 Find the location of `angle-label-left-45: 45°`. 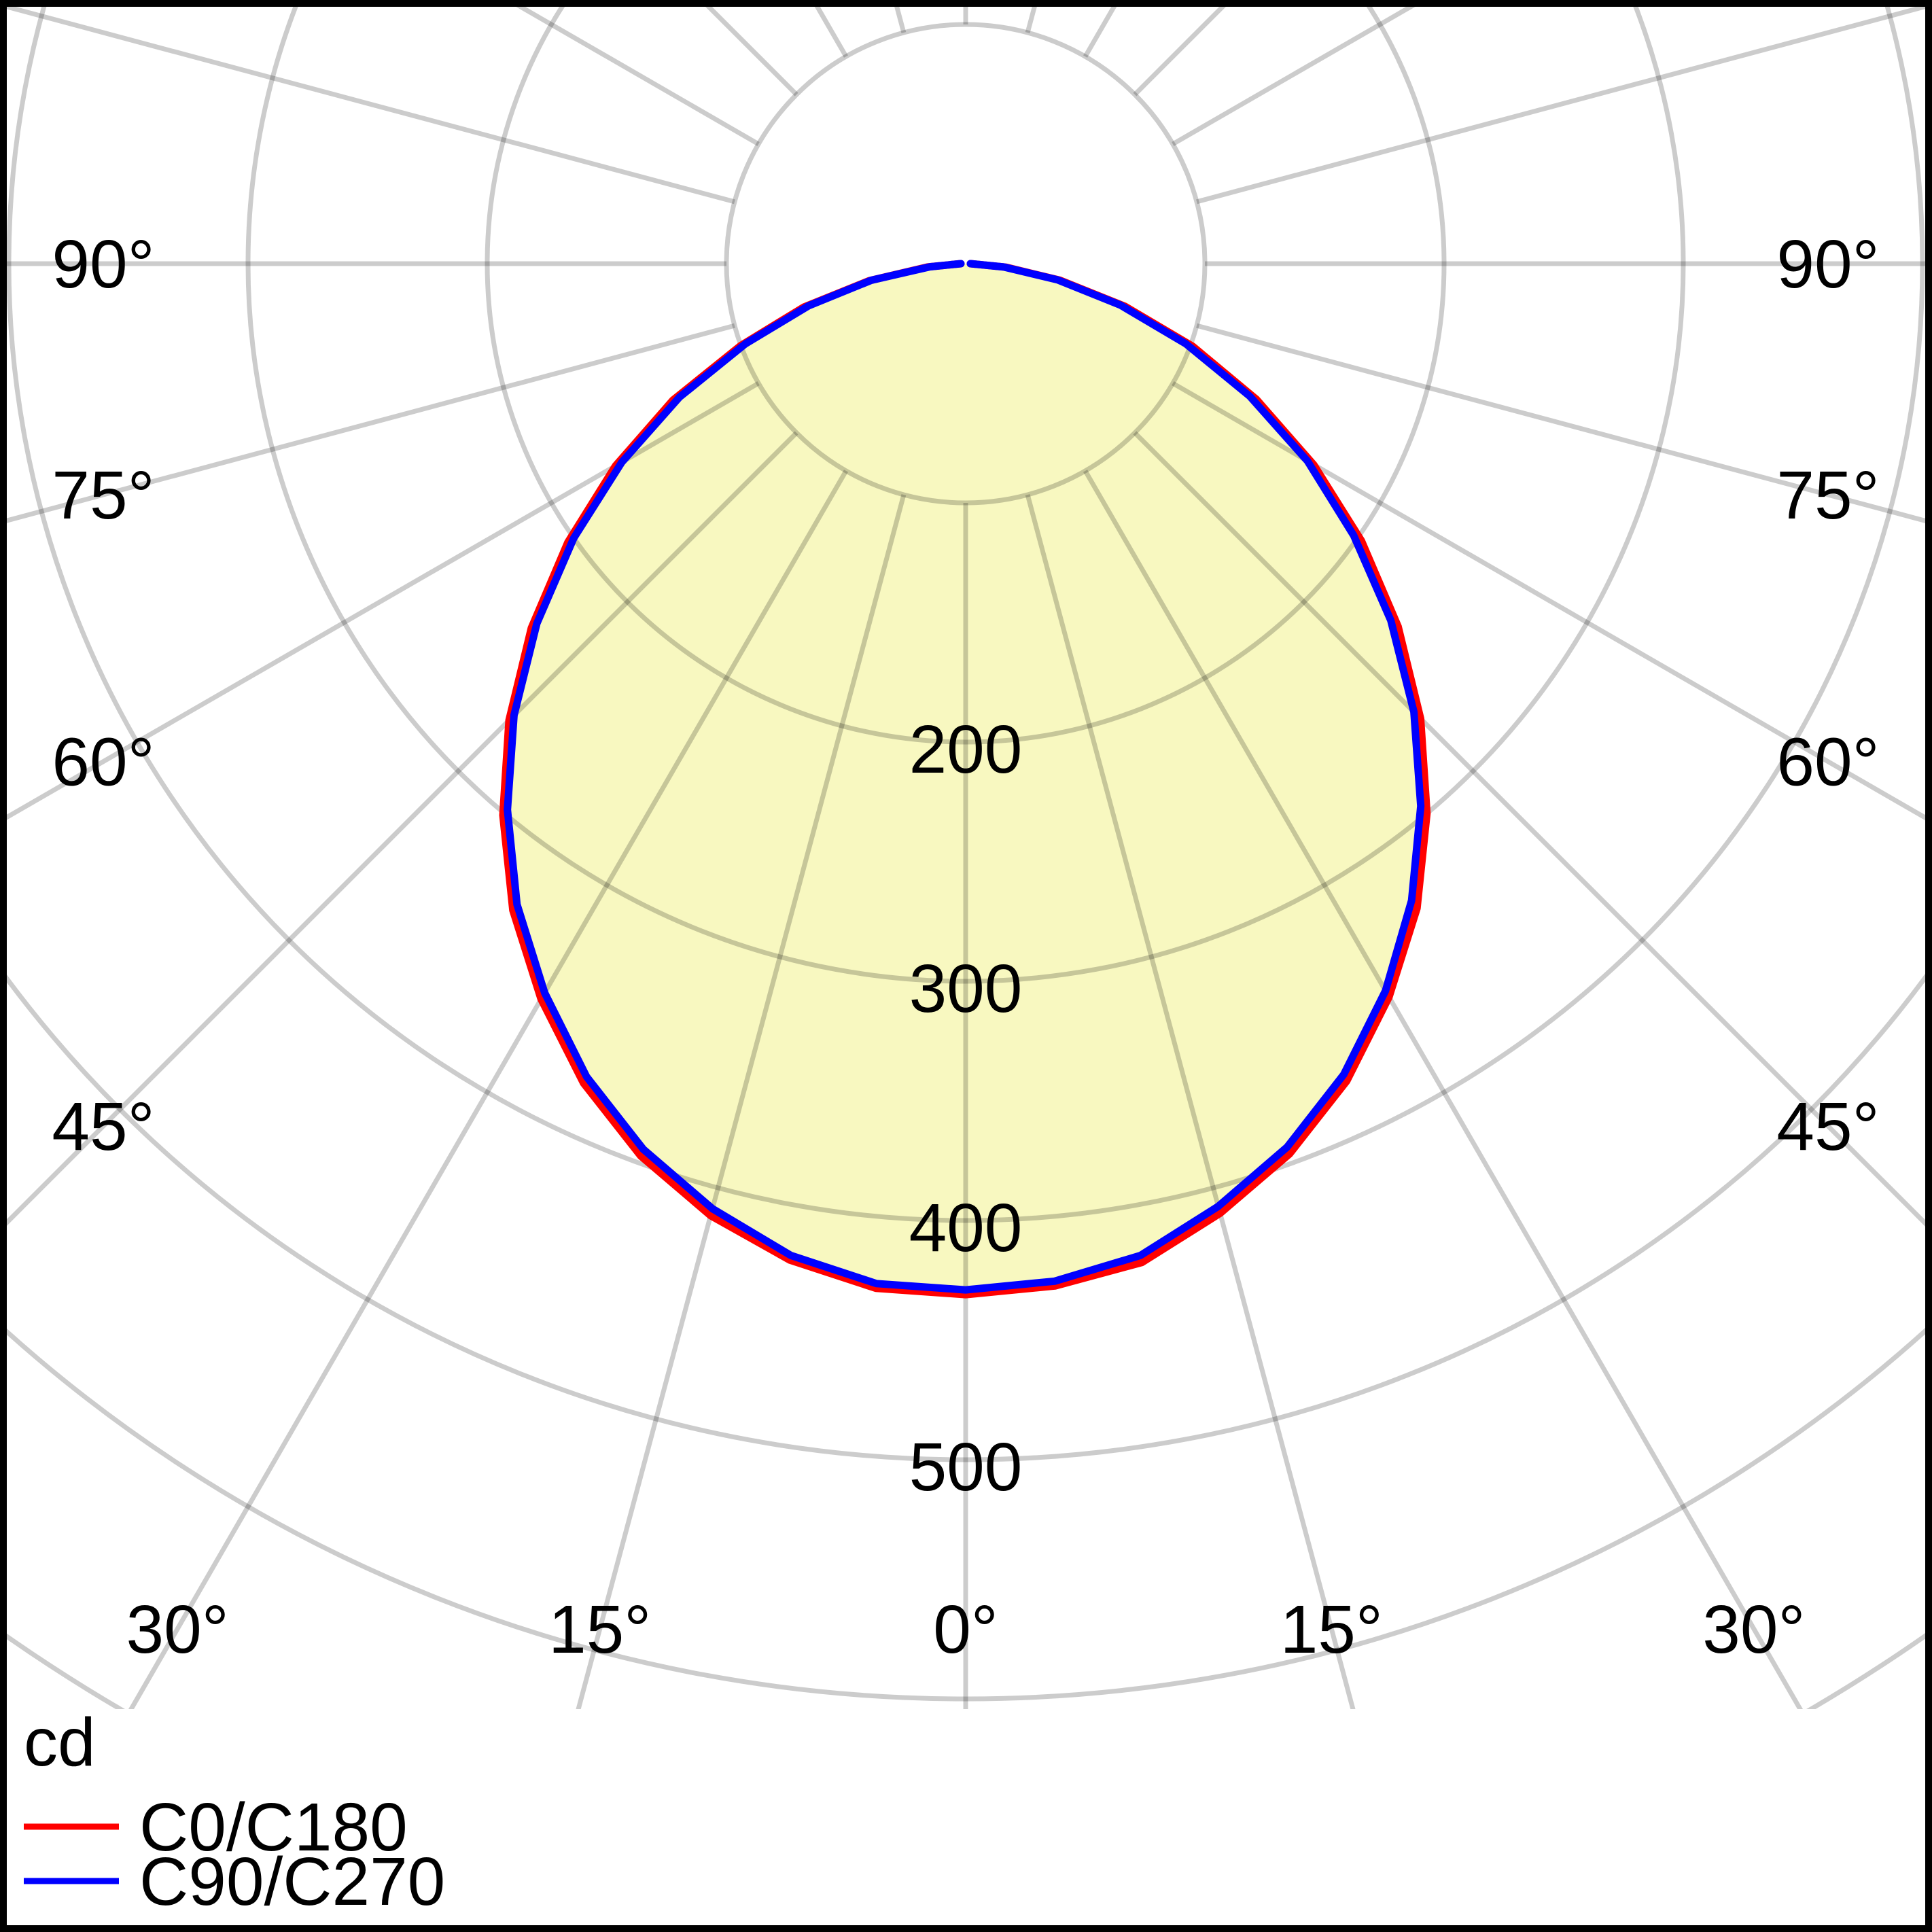

angle-label-left-45: 45° is located at coordinates (103, 1127).